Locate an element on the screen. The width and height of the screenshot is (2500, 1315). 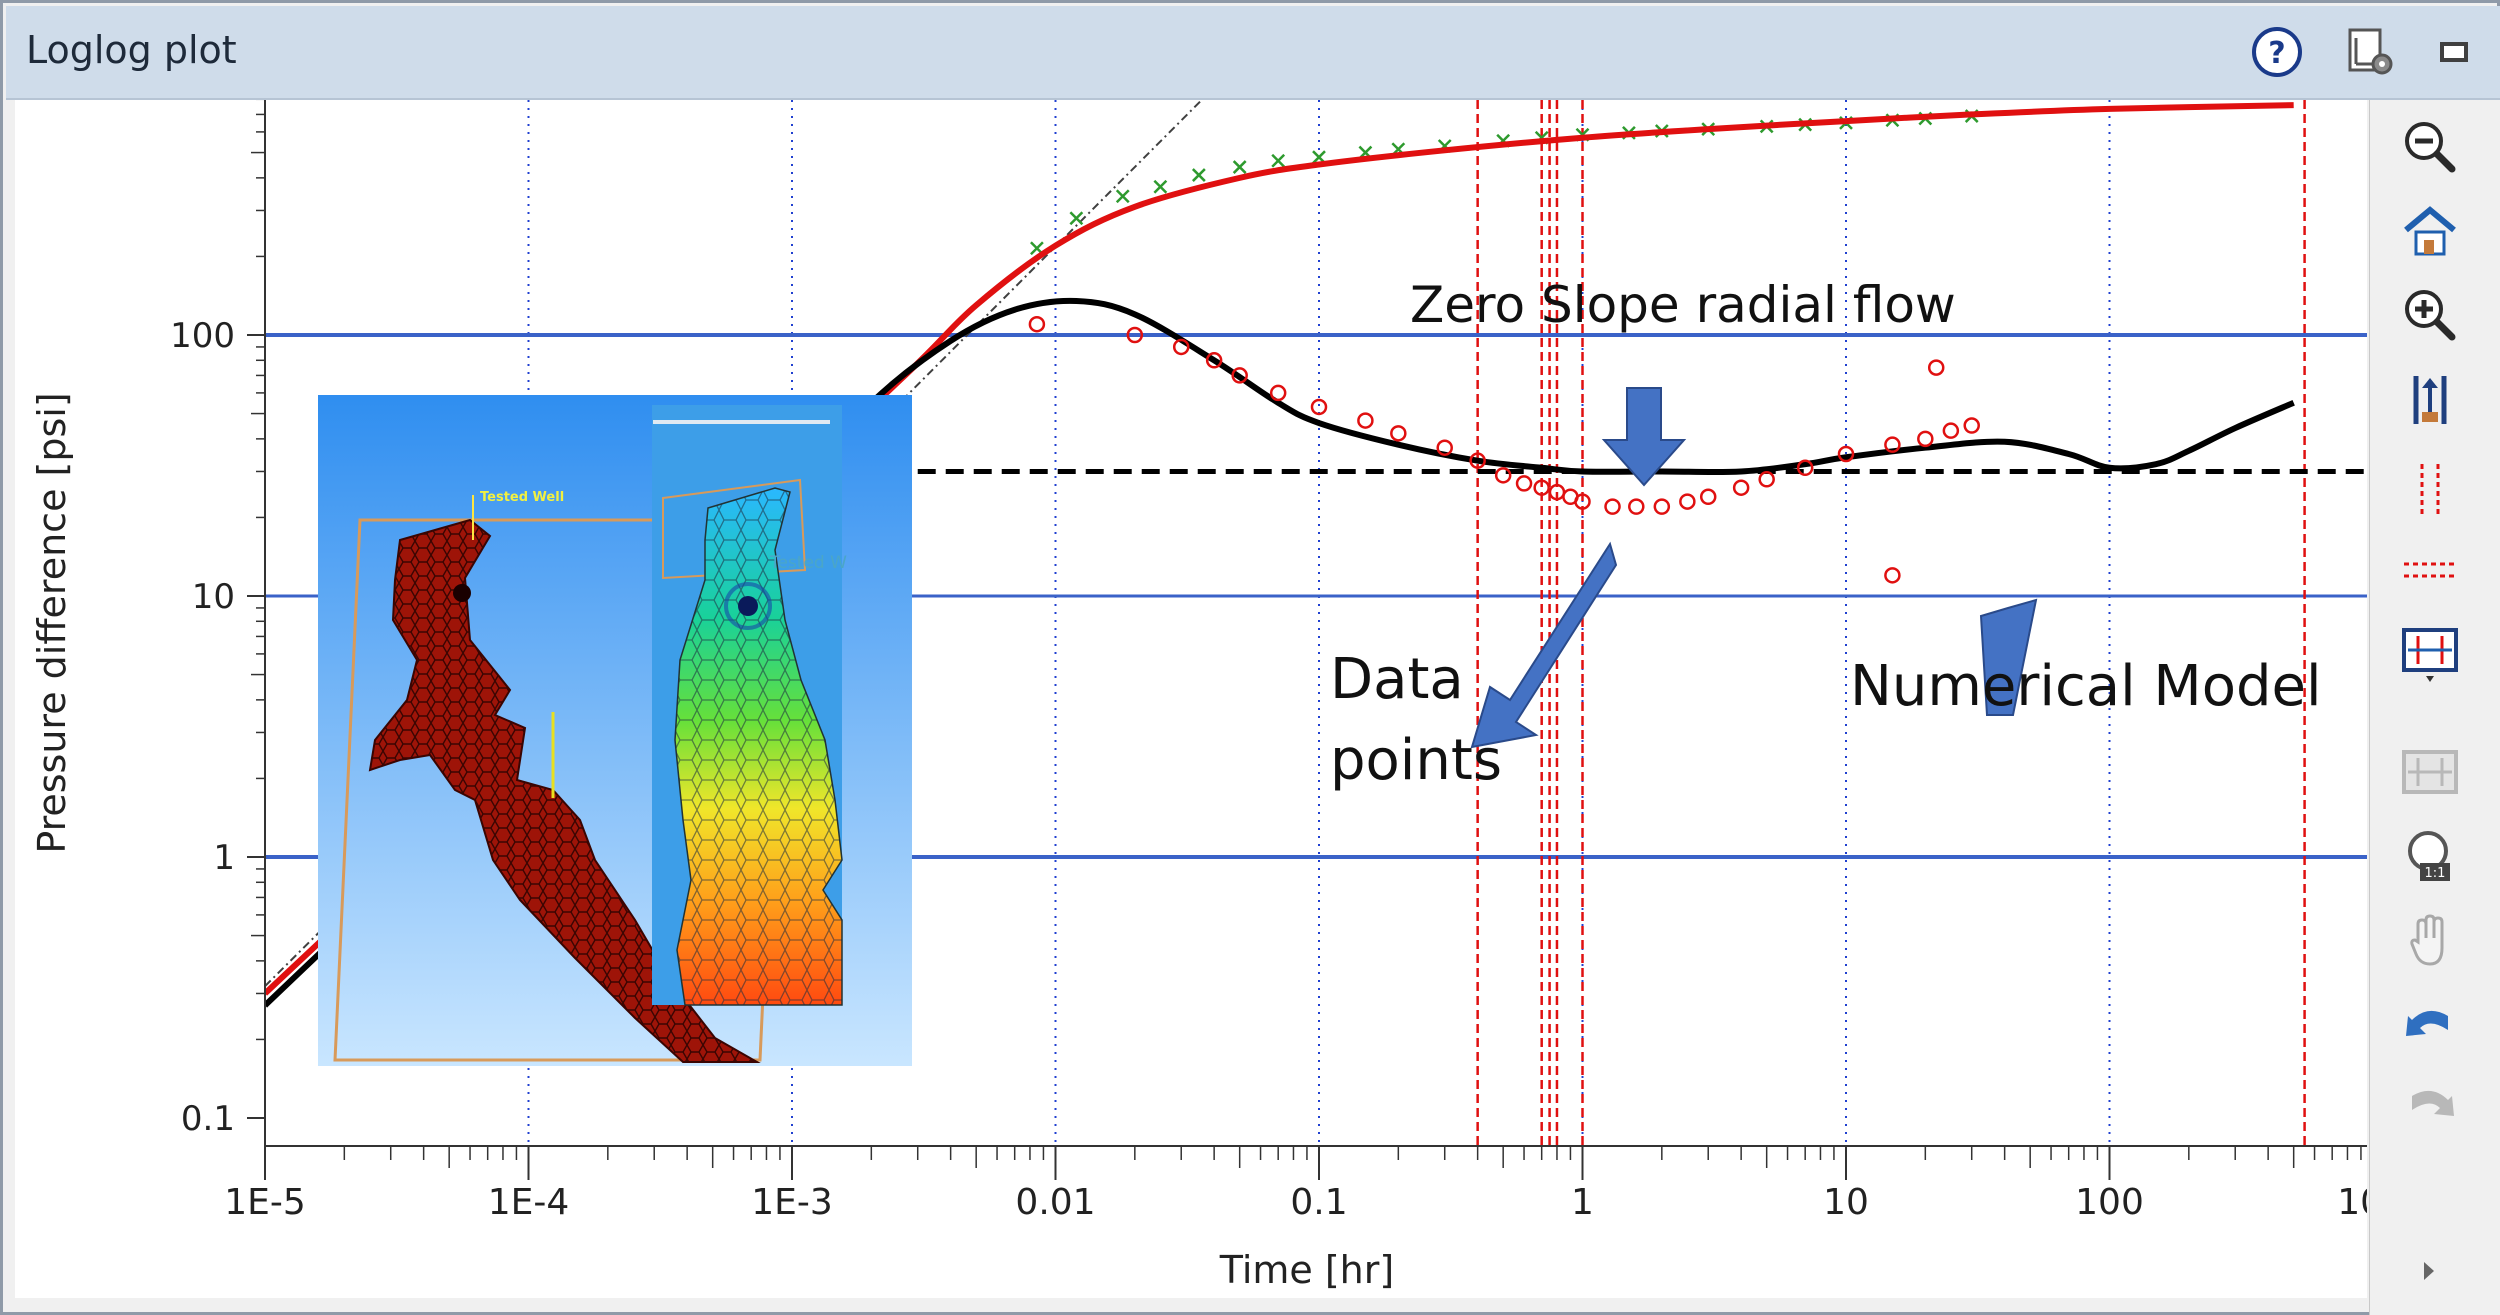
x-tick-label: 1E-4 is located at coordinates (529, 1202).